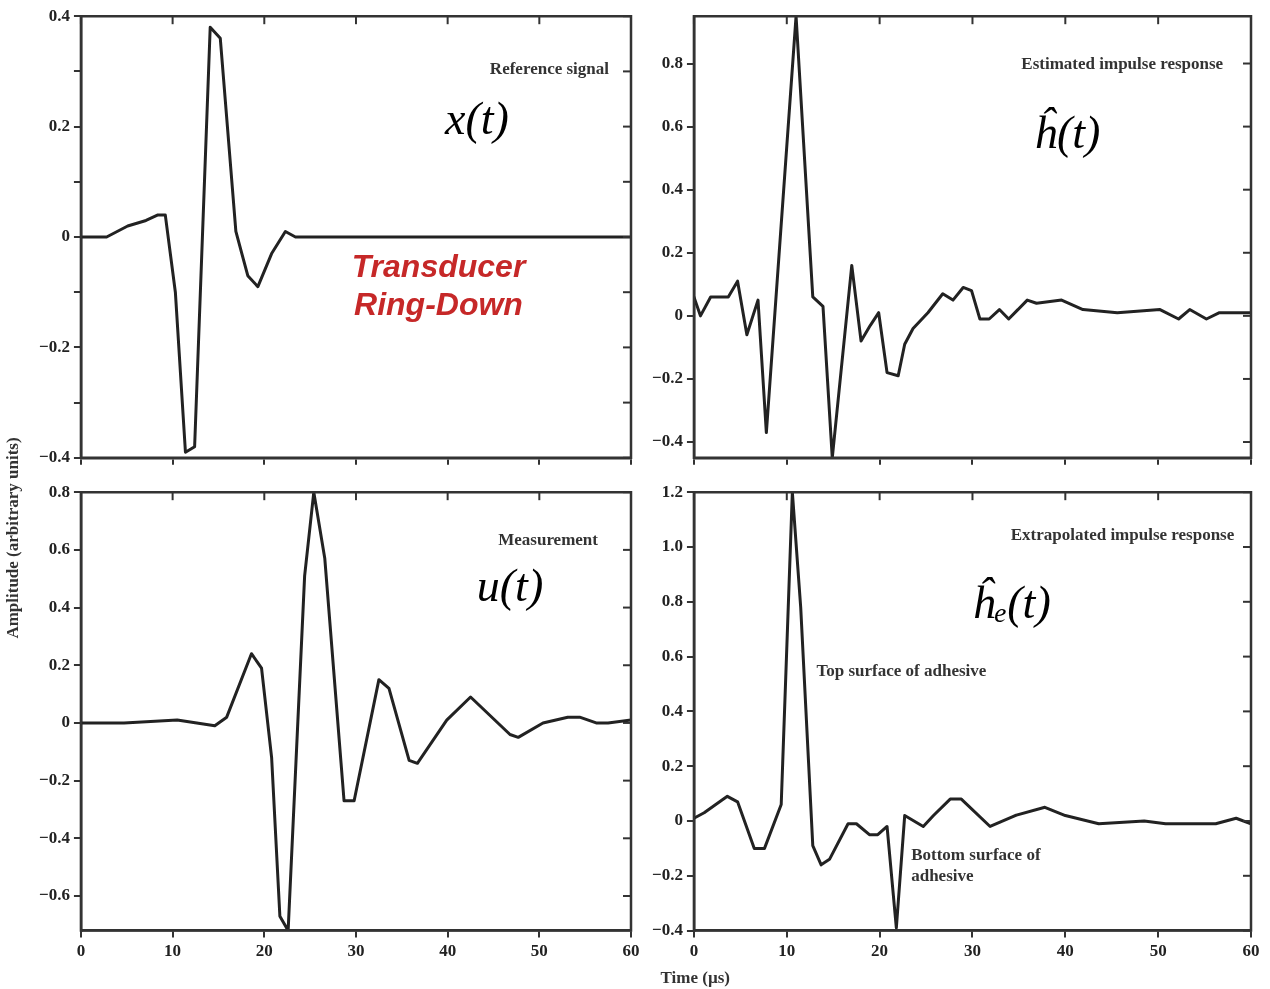 This screenshot has height=989, width=1270. I want to click on annotation: Bottom surface of adhesive, so click(976, 865).